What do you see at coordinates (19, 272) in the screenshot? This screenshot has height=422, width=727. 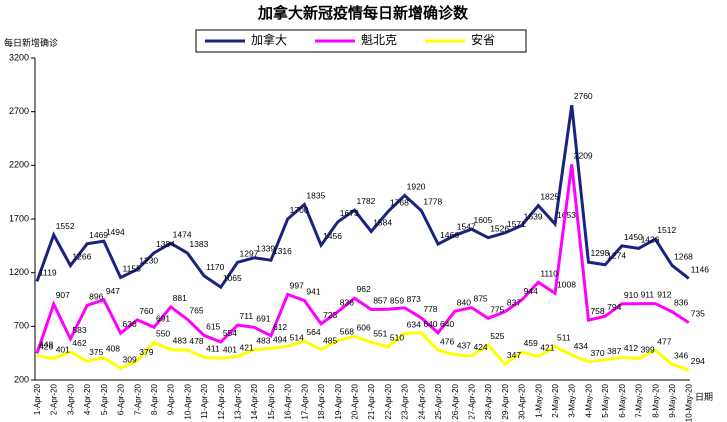 I see `y-tick-label: 1200` at bounding box center [19, 272].